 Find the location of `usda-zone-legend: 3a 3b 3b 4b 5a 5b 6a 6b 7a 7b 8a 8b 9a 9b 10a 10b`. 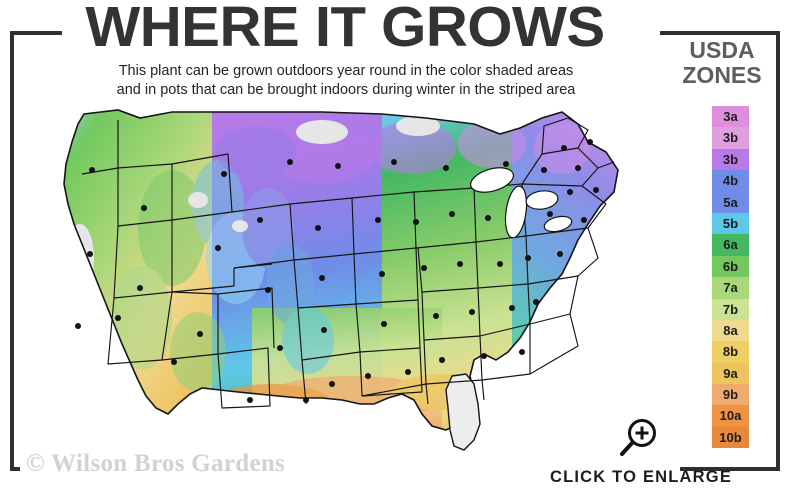

usda-zone-legend: 3a 3b 3b 4b 5a 5b 6a 6b 7a 7b 8a 8b 9a 9b 10a 10b is located at coordinates (730, 277).